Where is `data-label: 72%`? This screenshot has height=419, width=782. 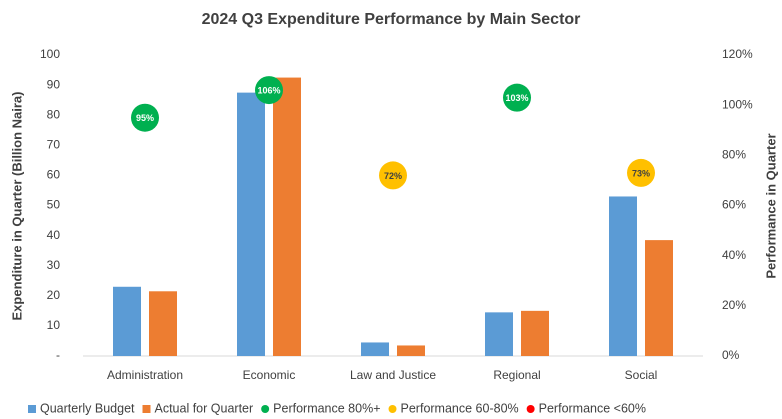
data-label: 72% is located at coordinates (393, 176).